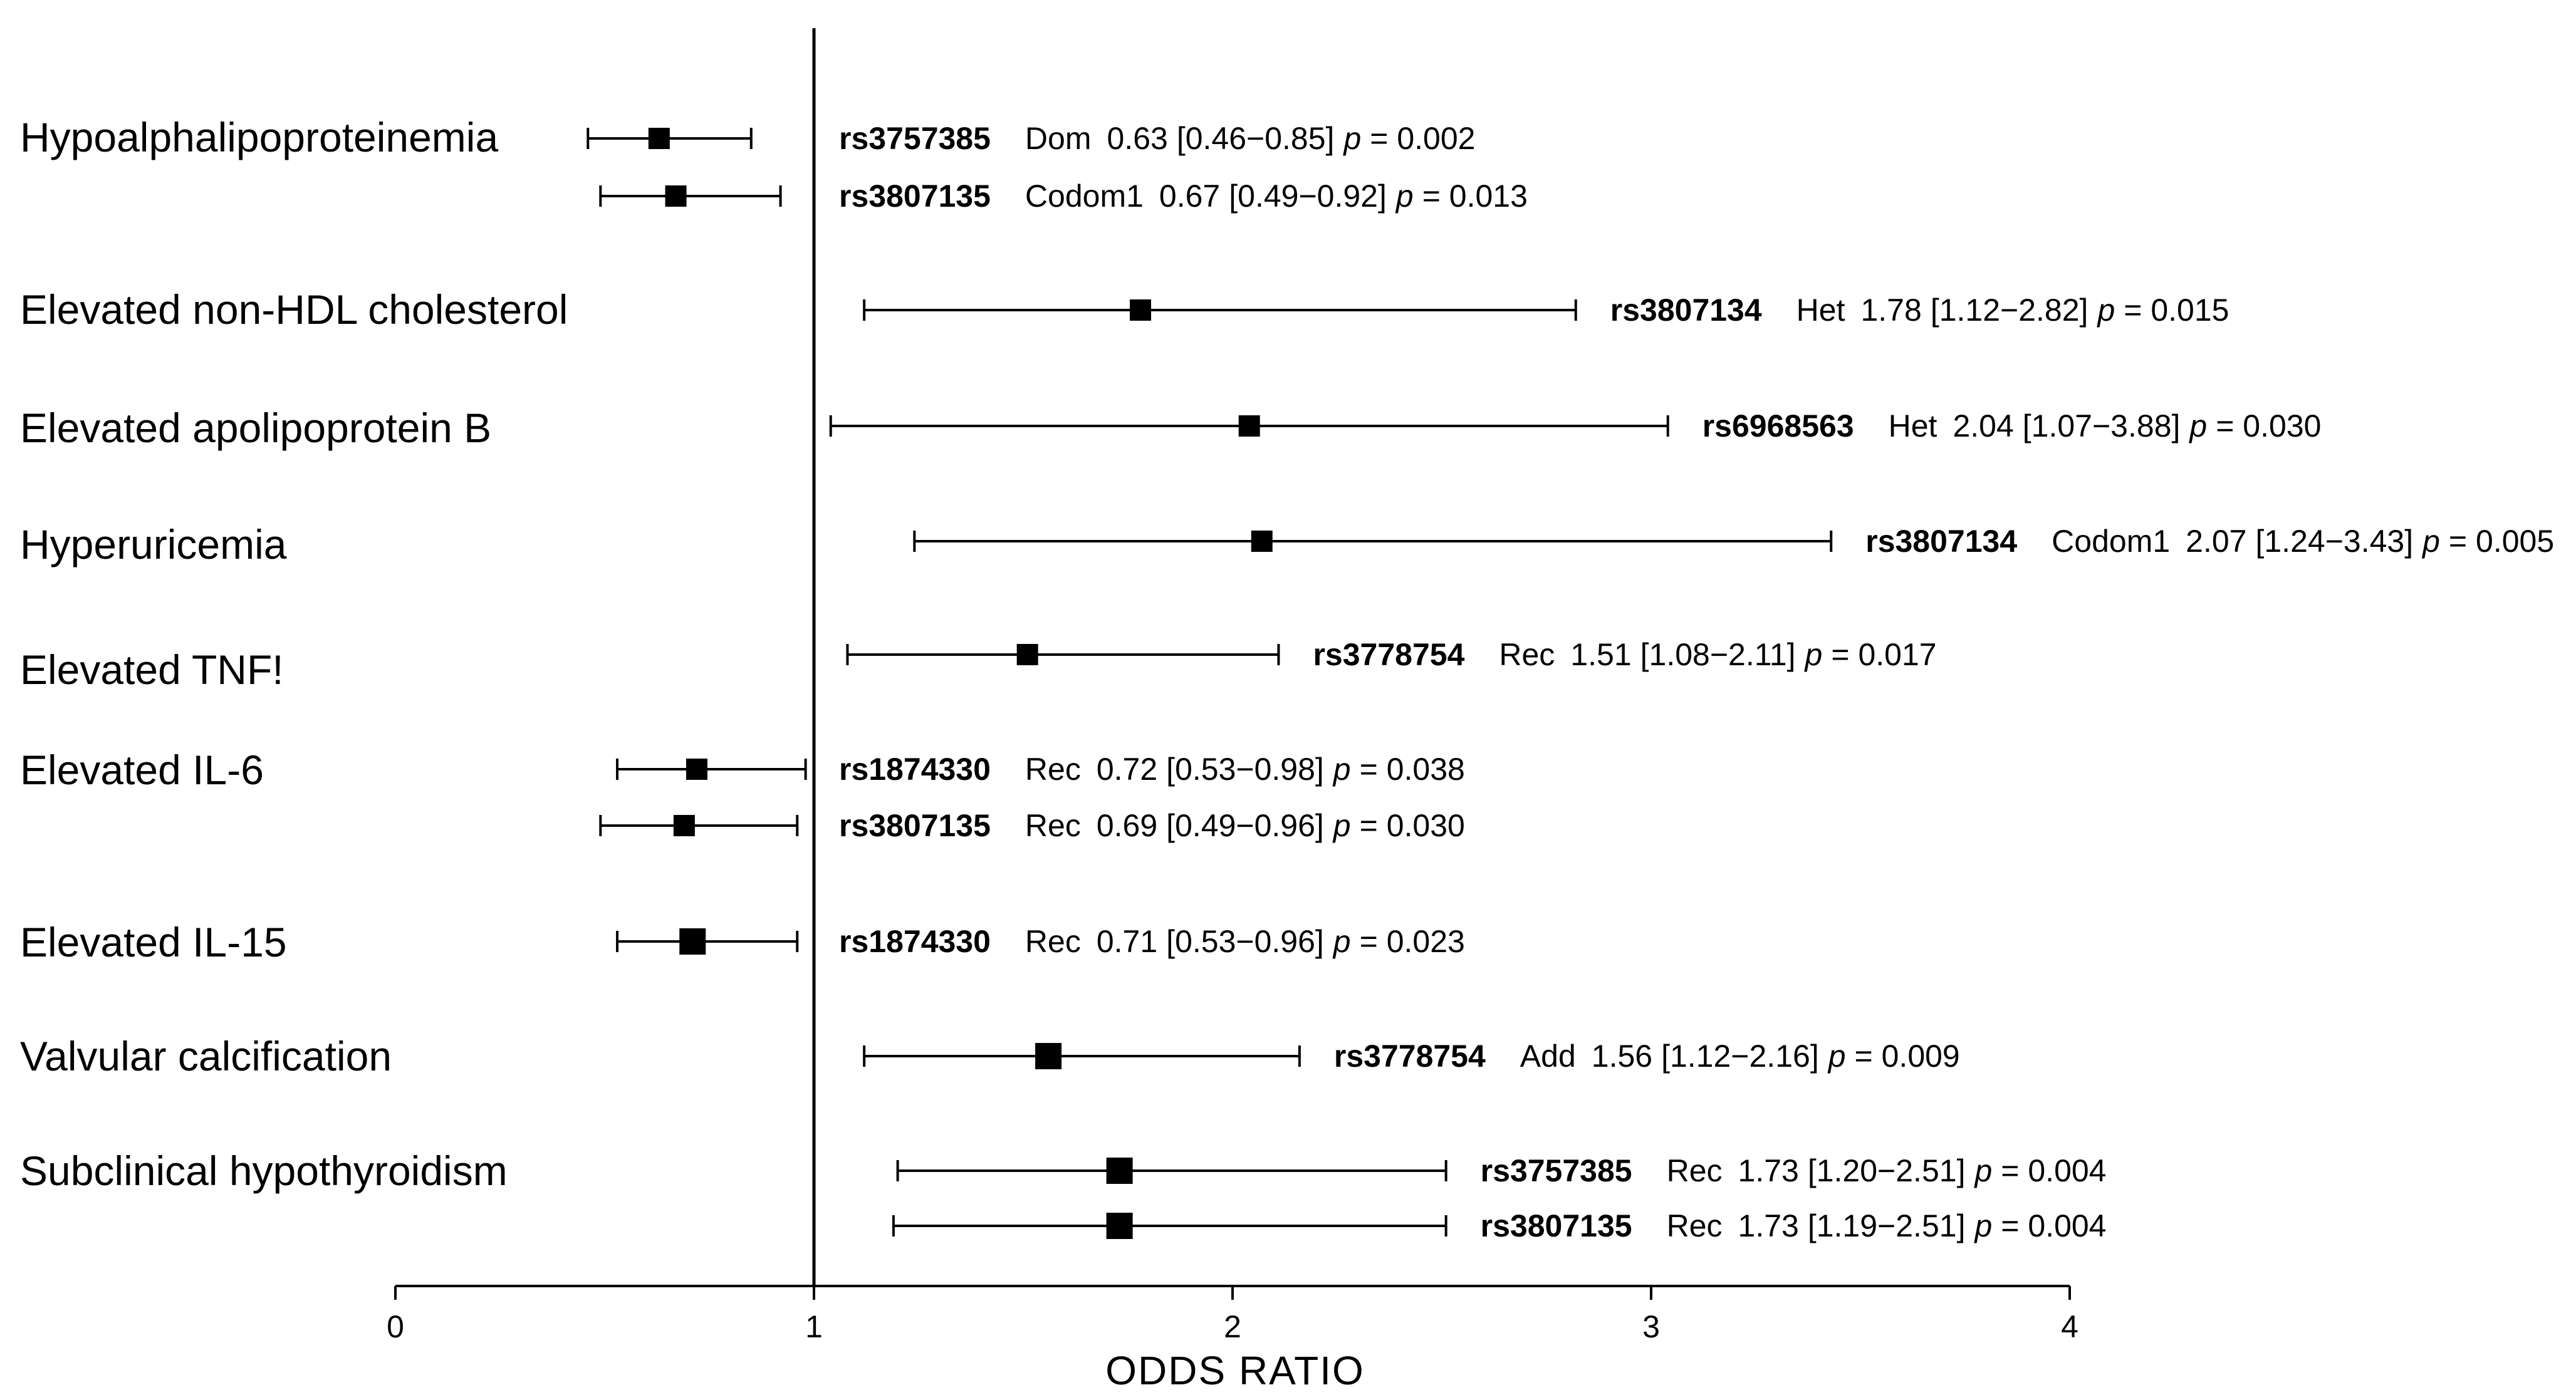  I want to click on odds-ratio-value: 0.67, so click(1189, 197).